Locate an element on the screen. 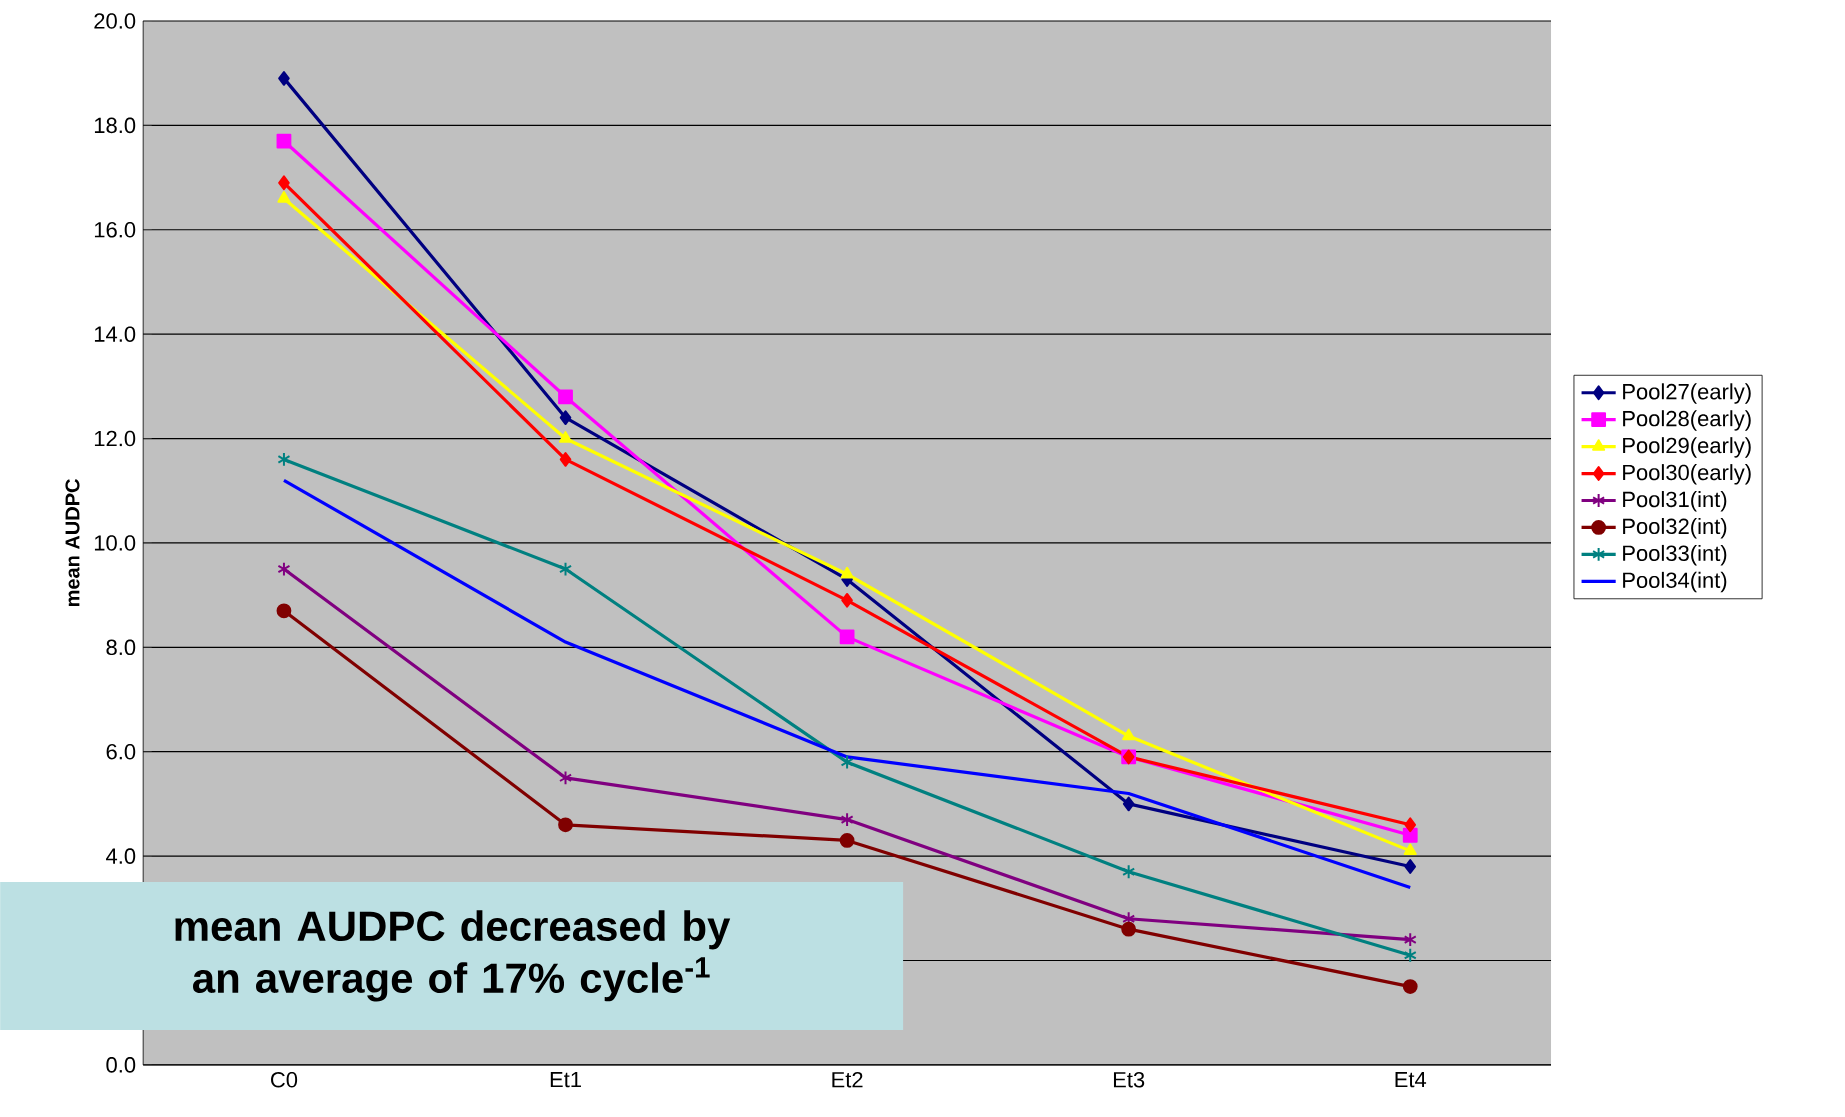 The width and height of the screenshot is (1845, 1117). annotation: mean AUDPC decreased by an average of 17% cycle$^{-1}$ is located at coordinates (453, 956).